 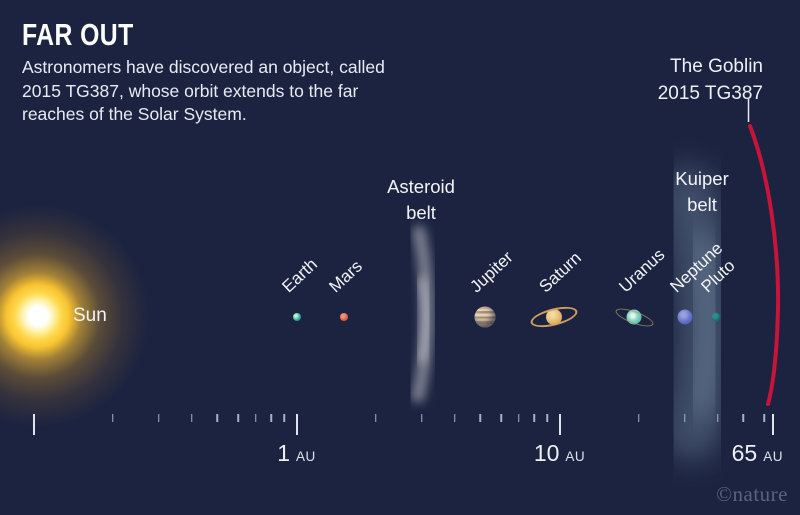 I want to click on axis-minor-tick-0.5au, so click(x=217, y=418).